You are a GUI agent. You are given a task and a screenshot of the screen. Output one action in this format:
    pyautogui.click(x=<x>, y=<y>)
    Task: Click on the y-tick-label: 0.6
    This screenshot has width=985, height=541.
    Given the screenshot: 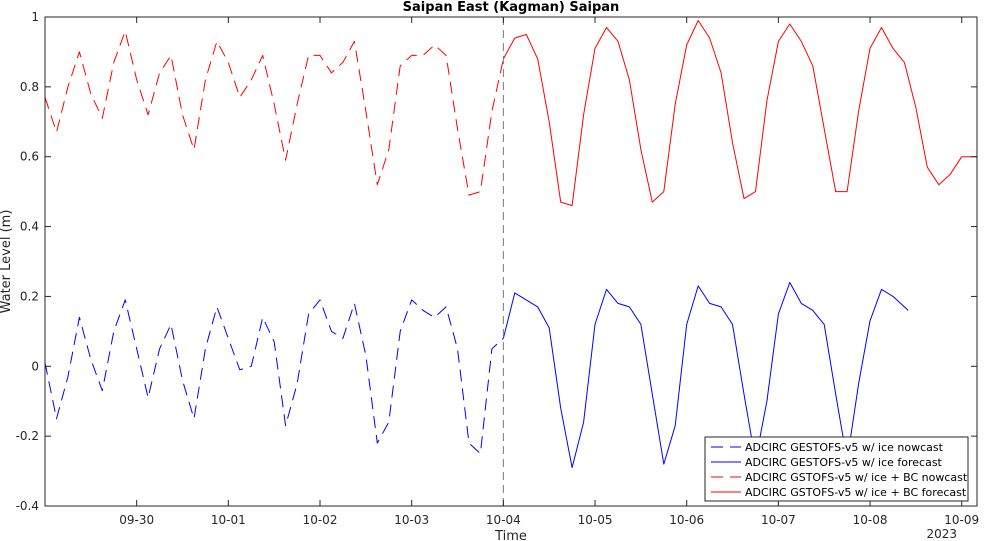 What is the action you would take?
    pyautogui.click(x=29, y=157)
    